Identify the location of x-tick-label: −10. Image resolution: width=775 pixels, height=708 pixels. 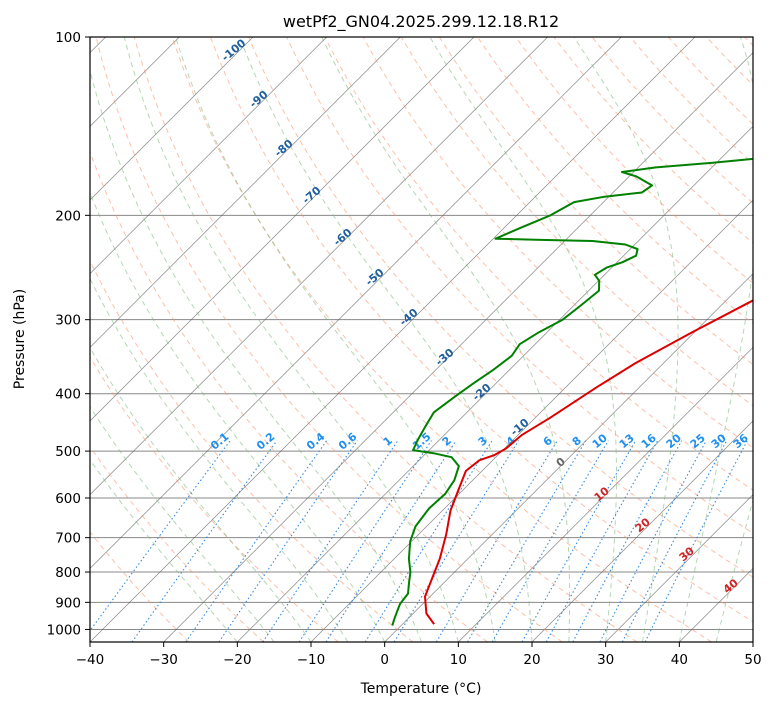
(311, 660).